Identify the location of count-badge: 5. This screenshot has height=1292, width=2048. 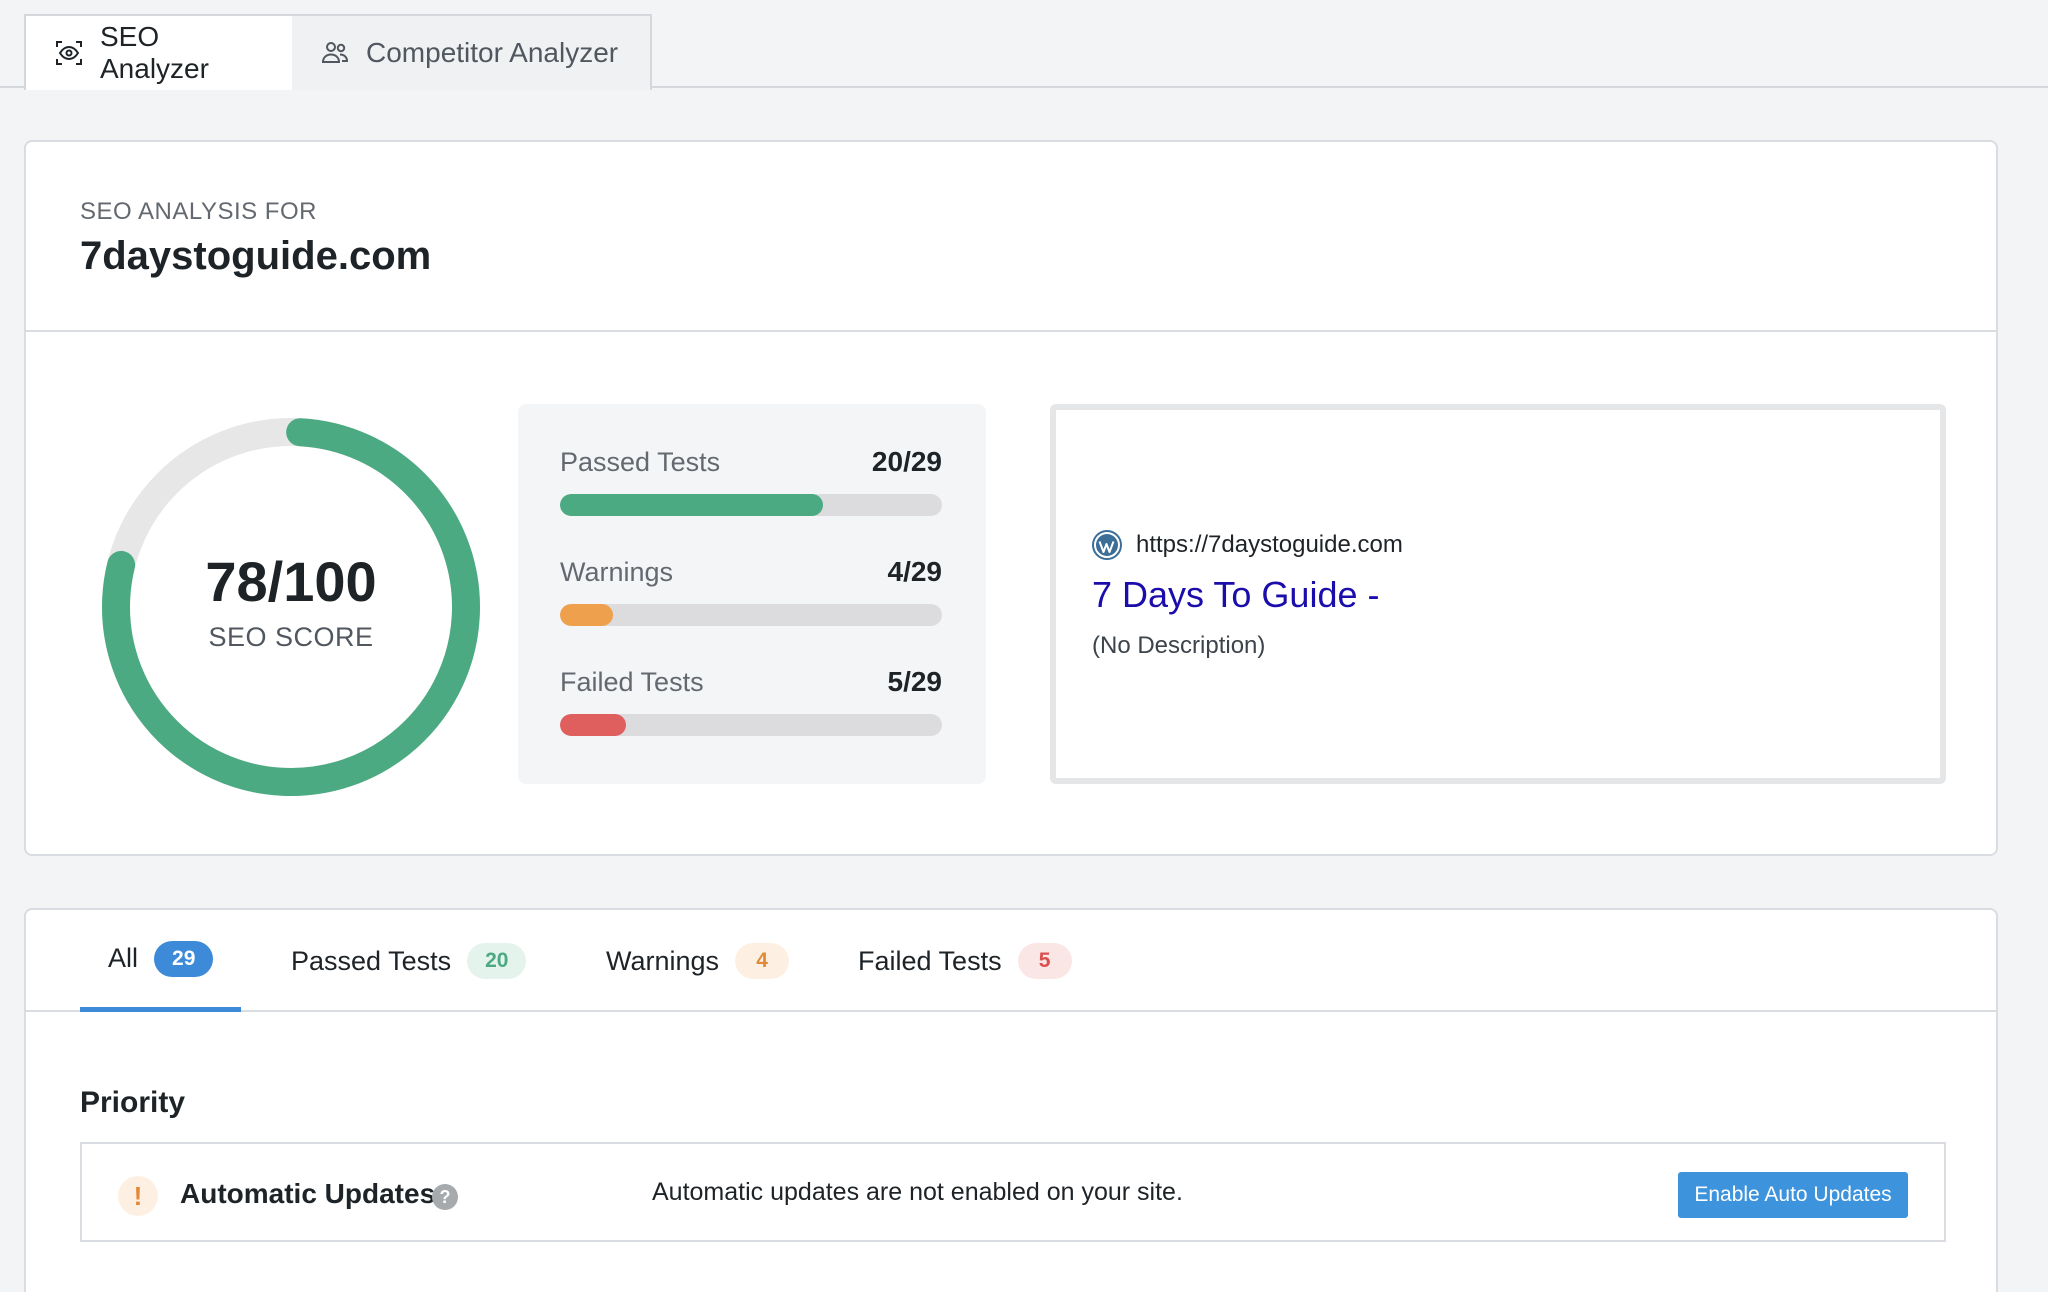
(1044, 961).